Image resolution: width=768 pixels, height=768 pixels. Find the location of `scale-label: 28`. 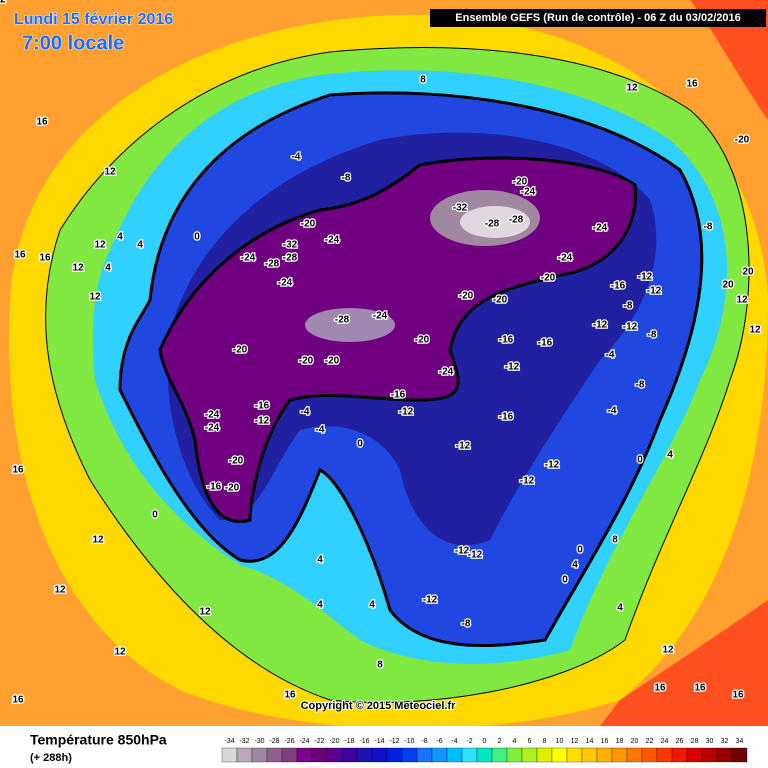

scale-label: 28 is located at coordinates (695, 741).